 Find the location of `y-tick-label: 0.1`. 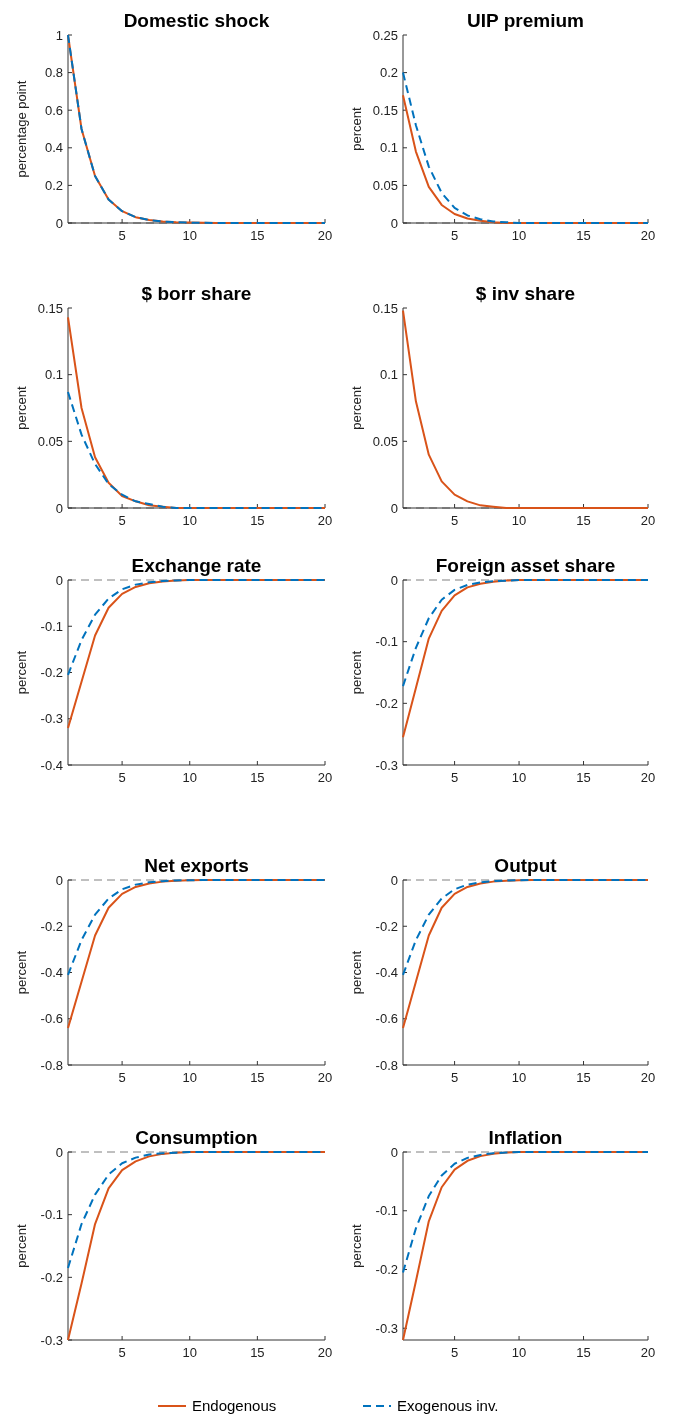

y-tick-label: 0.1 is located at coordinates (53, 375).